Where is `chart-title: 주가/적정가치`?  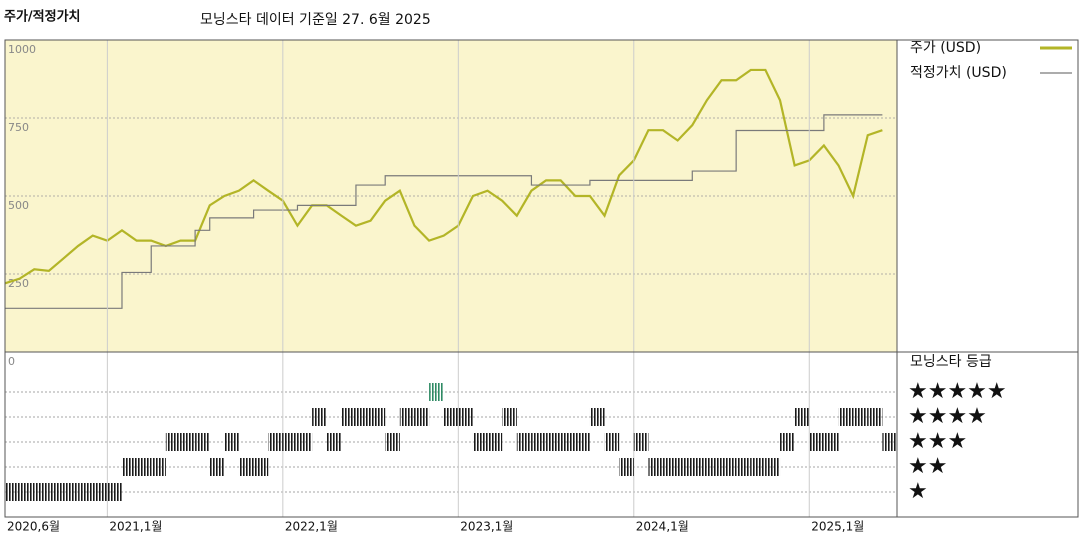 chart-title: 주가/적정가치 is located at coordinates (42, 17).